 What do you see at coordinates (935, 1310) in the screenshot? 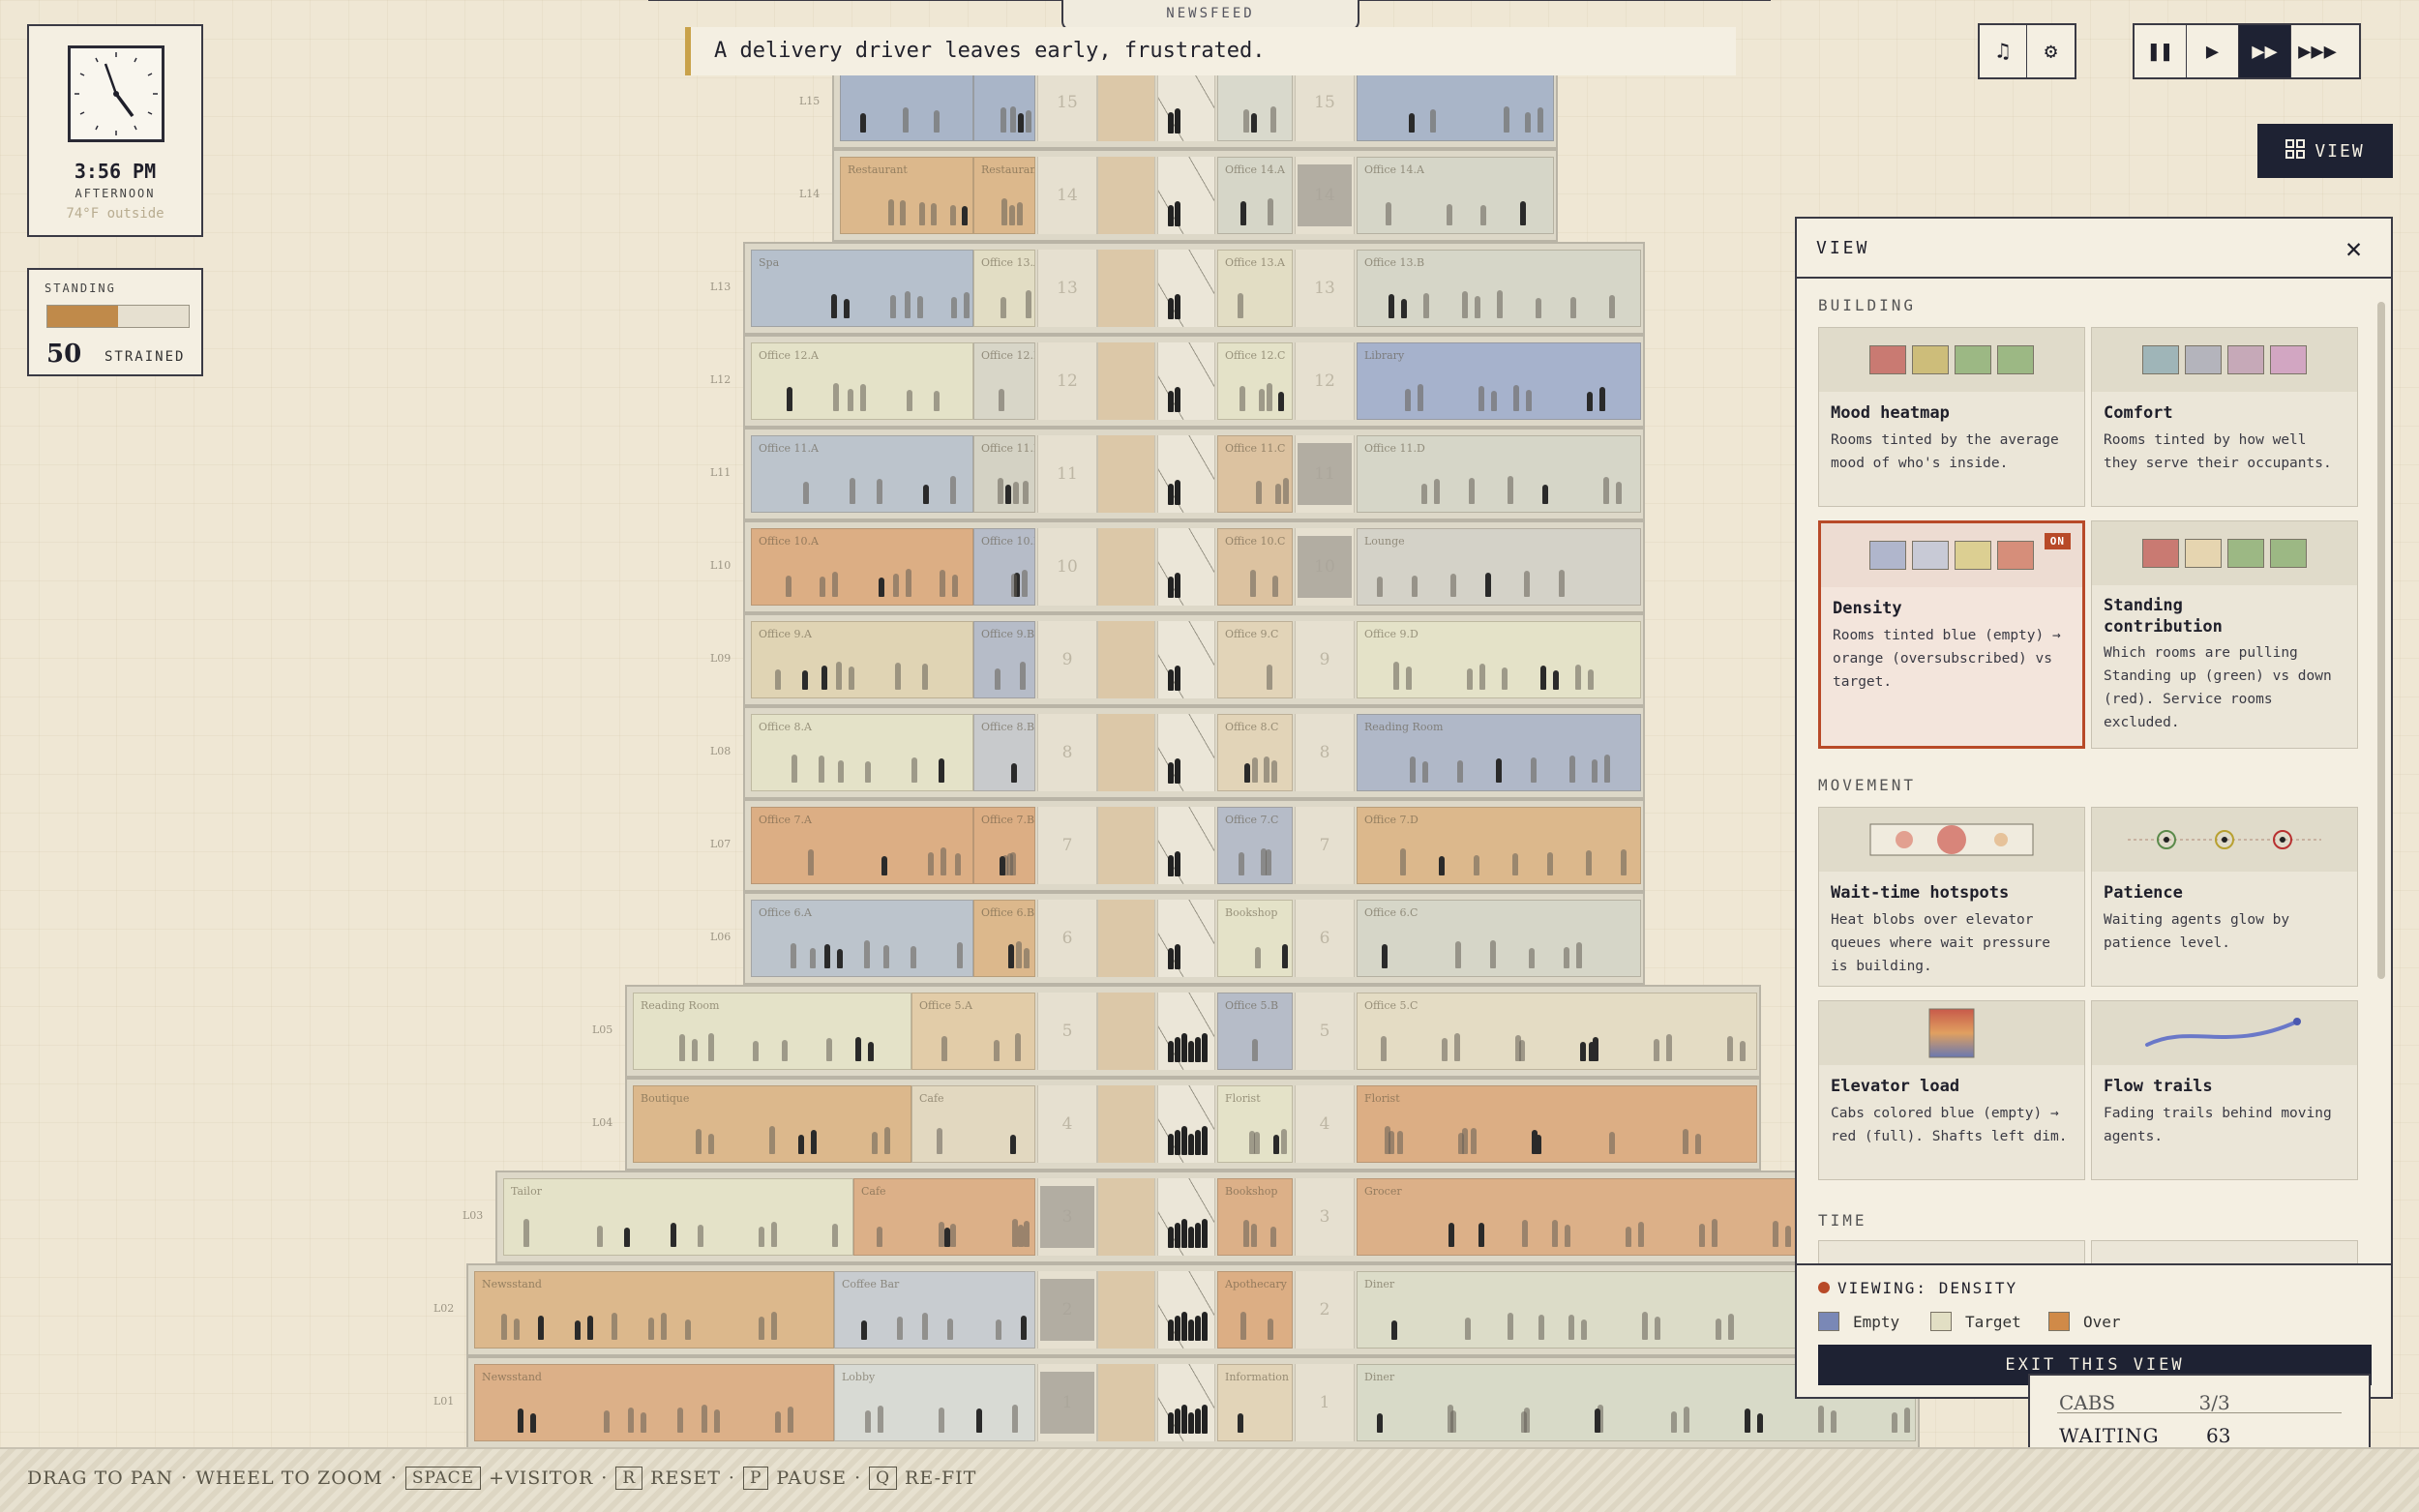
I see `room: Coffee Bar` at bounding box center [935, 1310].